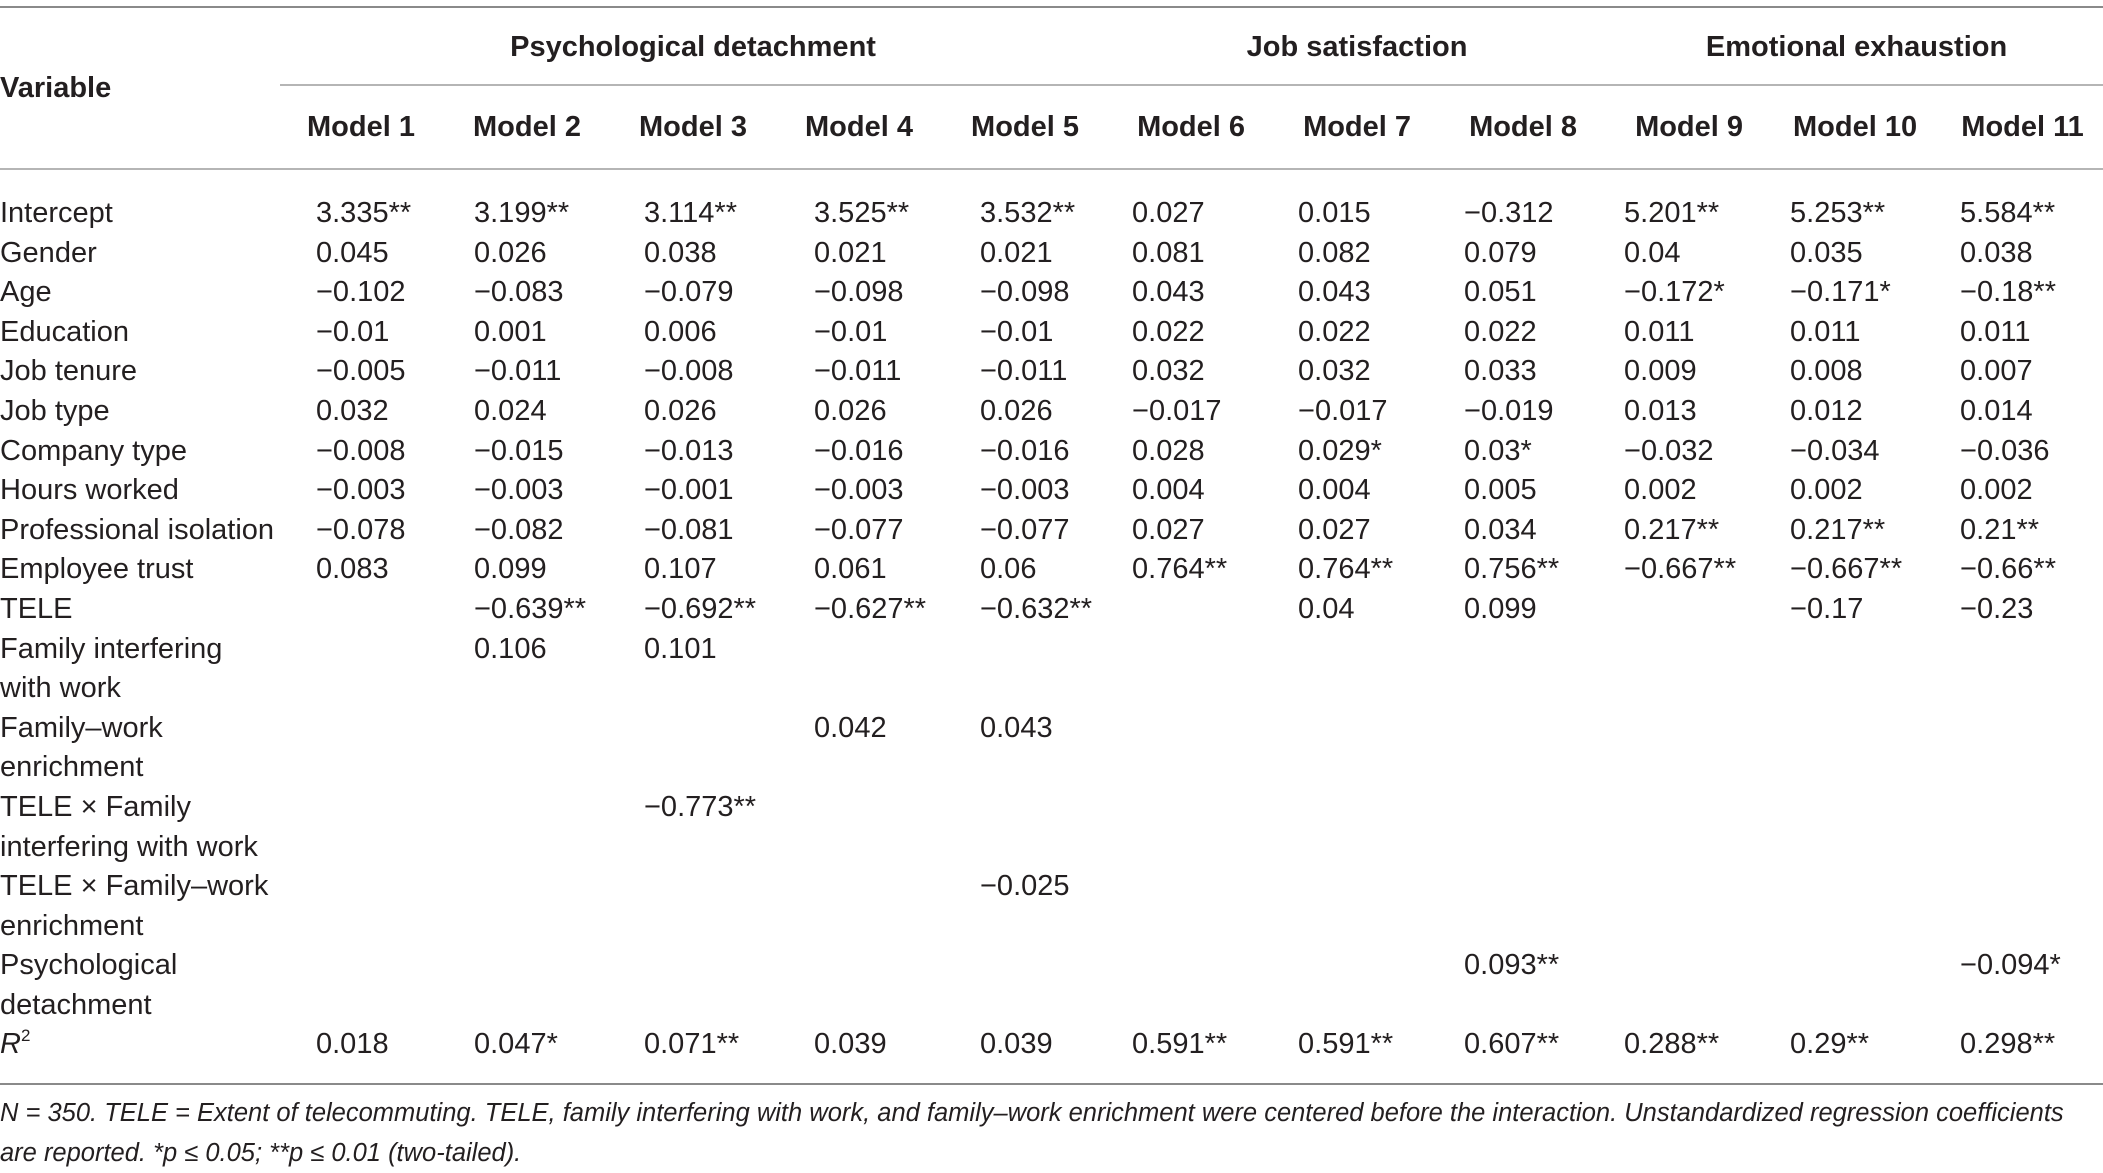 This screenshot has width=2103, height=1173. What do you see at coordinates (2008, 213) in the screenshot?
I see `coefficient-cell: 5.584**` at bounding box center [2008, 213].